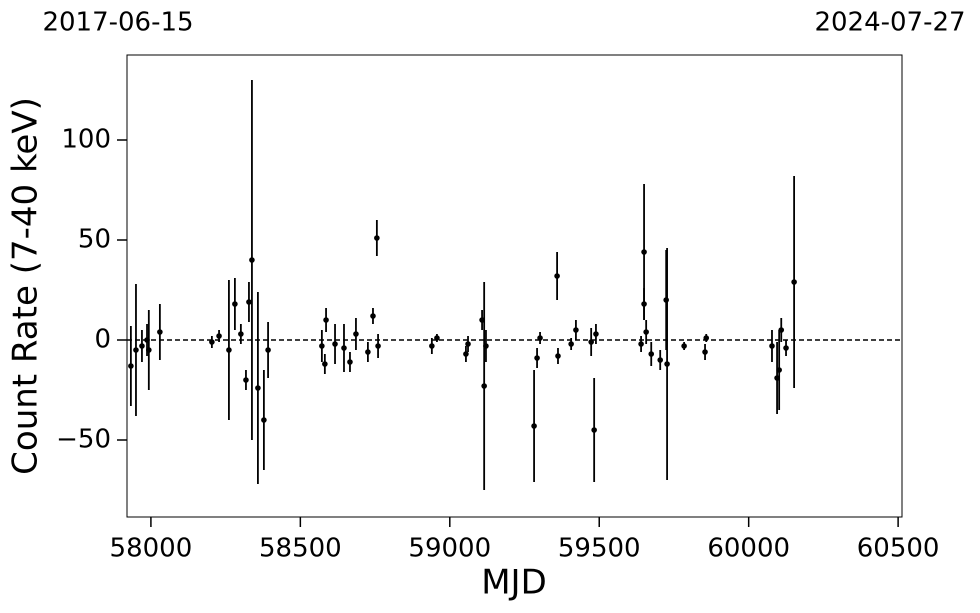 This screenshot has width=980, height=613. I want to click on y-tick-label: 50, so click(94, 240).